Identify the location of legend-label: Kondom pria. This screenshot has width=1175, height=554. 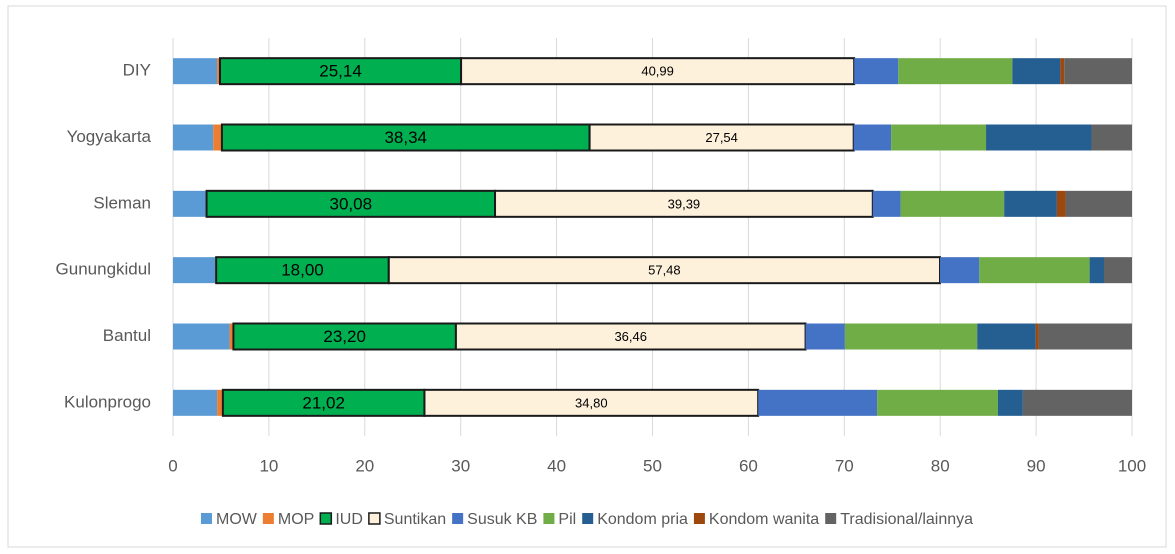
(642, 519).